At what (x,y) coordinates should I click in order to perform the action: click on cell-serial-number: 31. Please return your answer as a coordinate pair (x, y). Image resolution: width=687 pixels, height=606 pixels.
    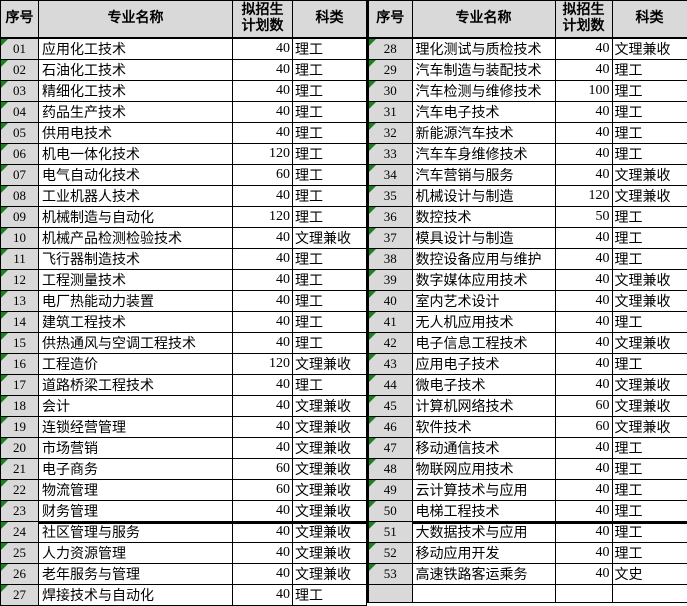
    Looking at the image, I should click on (390, 111).